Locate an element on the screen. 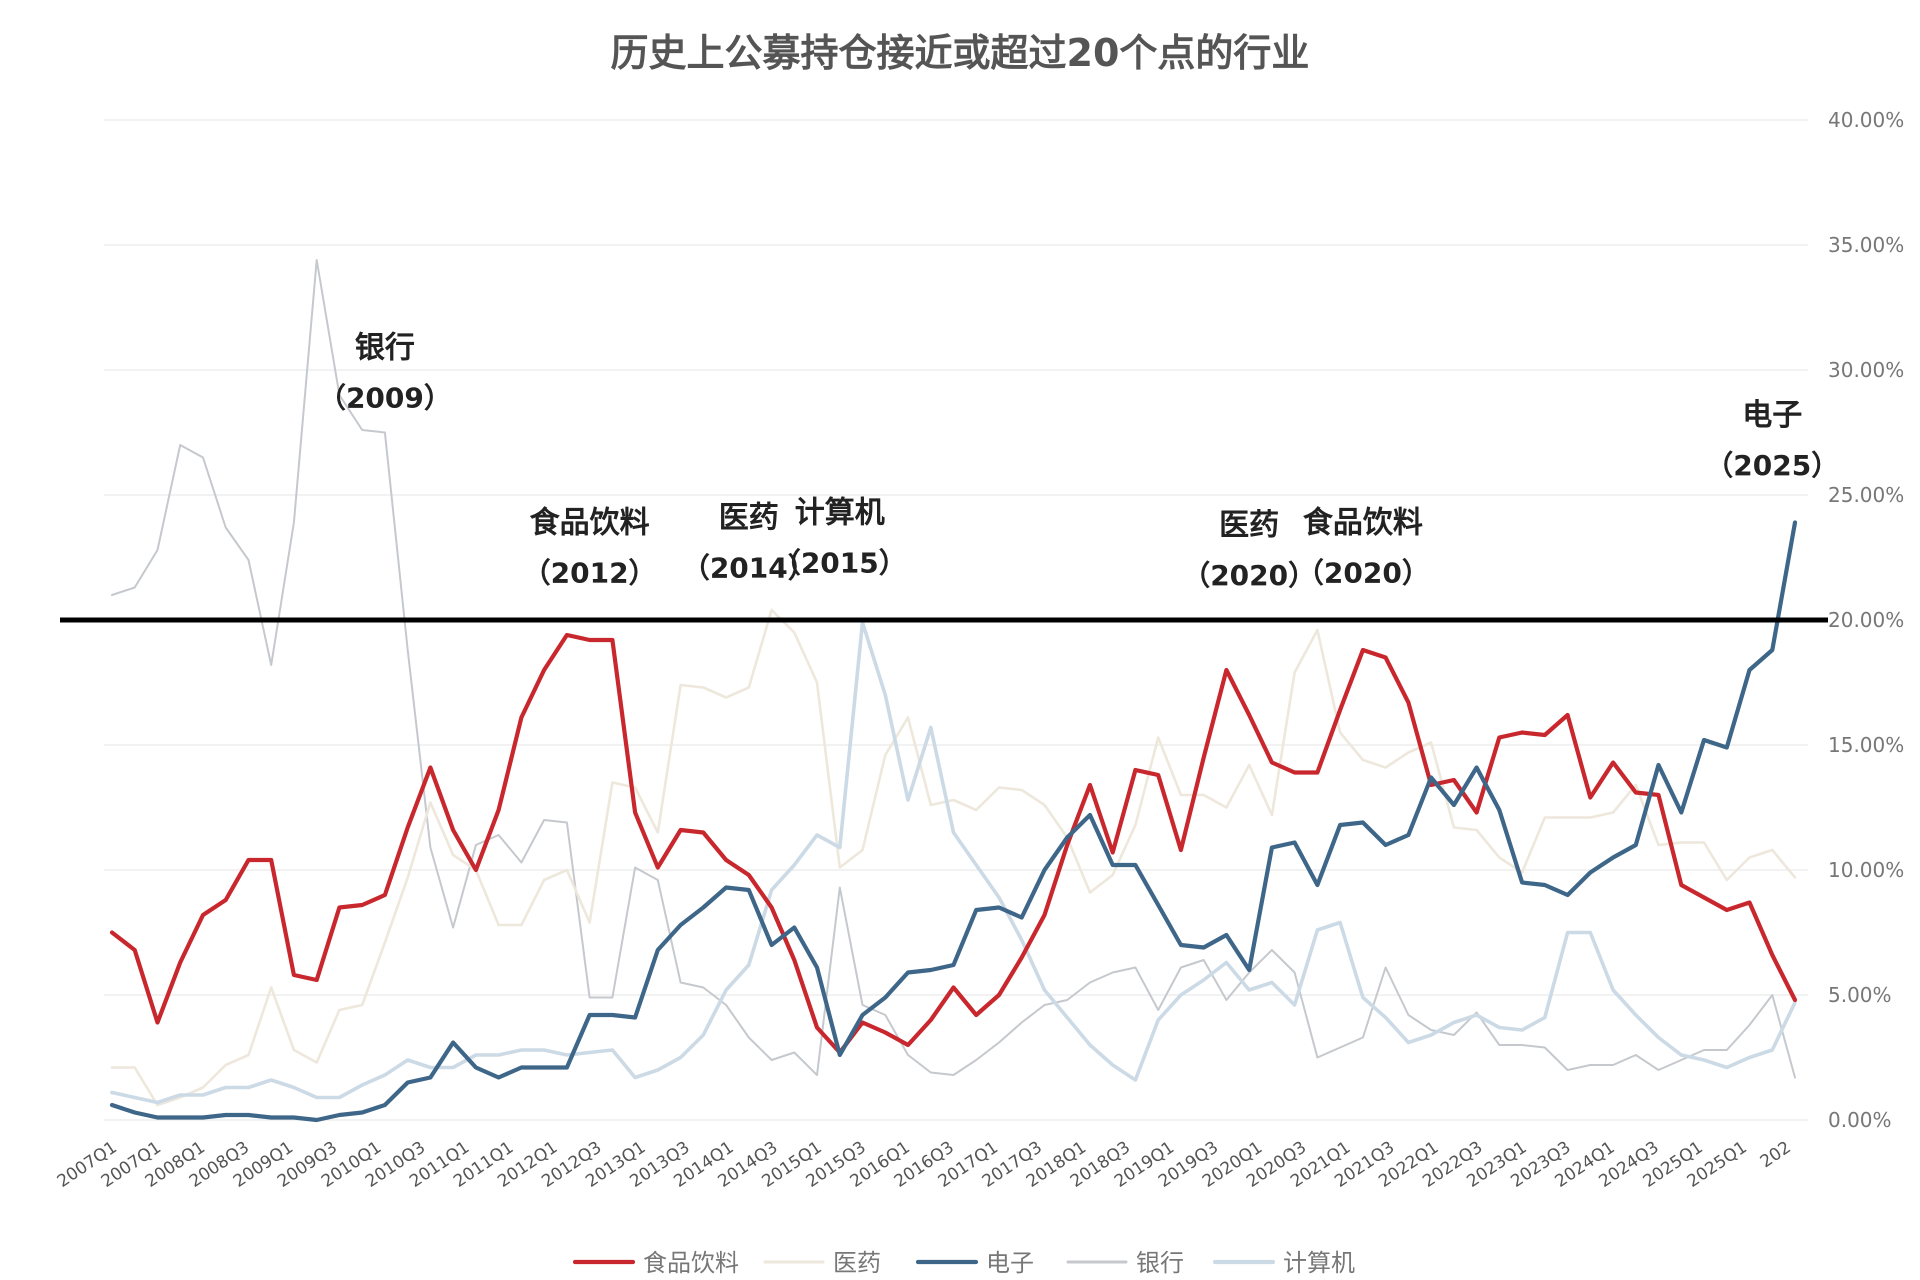 The image size is (1920, 1280). legend-label: 计算机 is located at coordinates (1319, 1263).